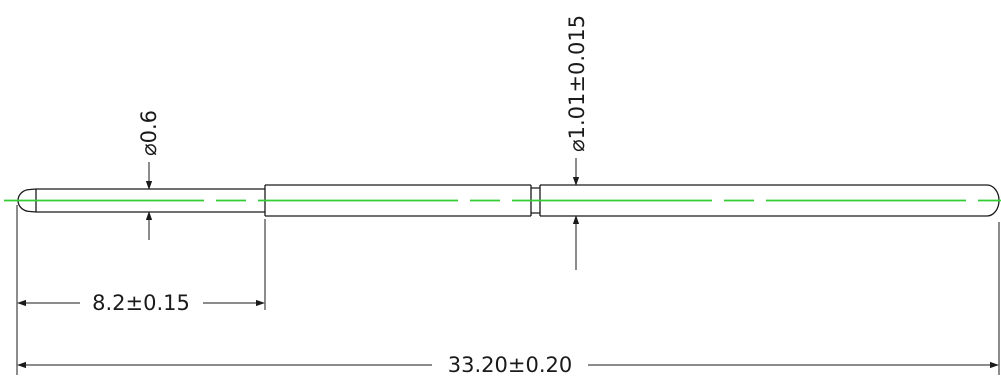  What do you see at coordinates (535, 200) in the screenshot?
I see `groove-neck` at bounding box center [535, 200].